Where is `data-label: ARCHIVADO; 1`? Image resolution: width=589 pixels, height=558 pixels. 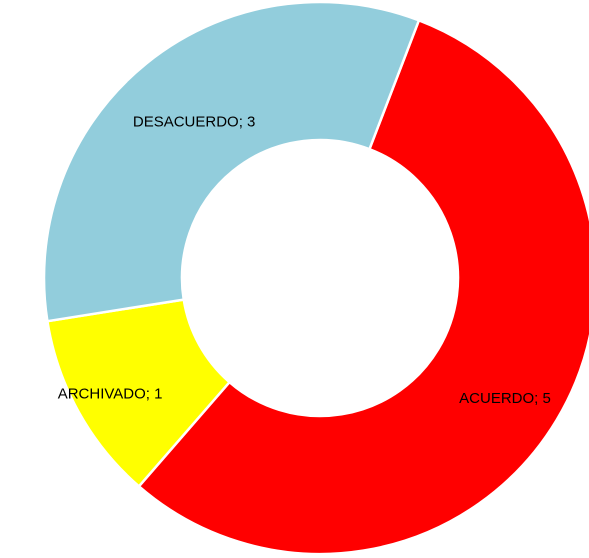
data-label: ARCHIVADO; 1 is located at coordinates (110, 393).